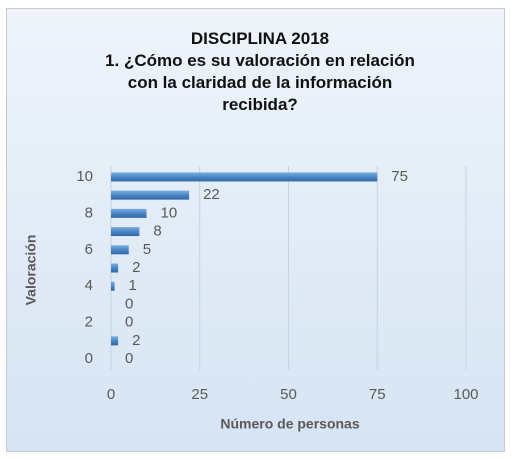 The image size is (511, 460). What do you see at coordinates (84, 176) in the screenshot?
I see `y-tick-label: 10` at bounding box center [84, 176].